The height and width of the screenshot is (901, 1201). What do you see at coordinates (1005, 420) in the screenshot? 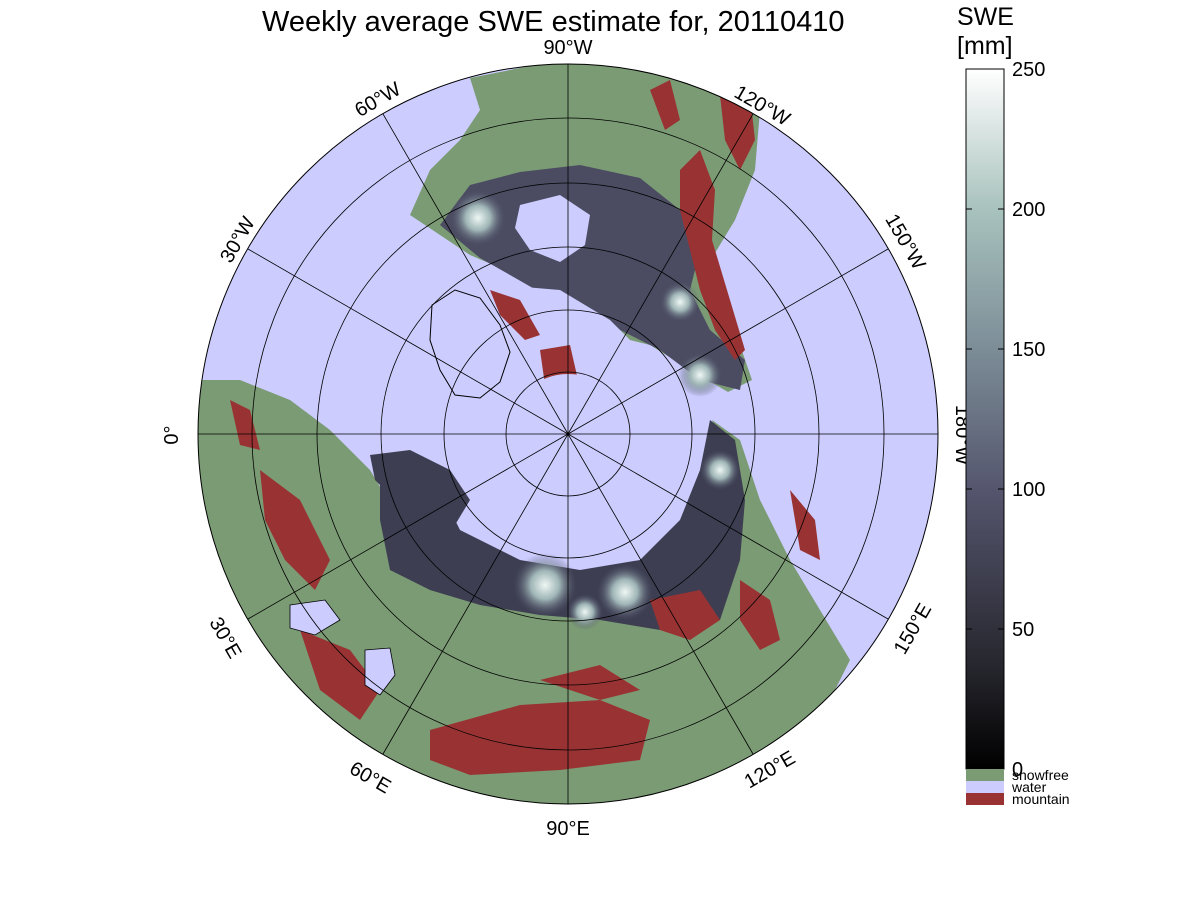
I see `colorbar-ticks: 0 50 100 150 200 250` at bounding box center [1005, 420].